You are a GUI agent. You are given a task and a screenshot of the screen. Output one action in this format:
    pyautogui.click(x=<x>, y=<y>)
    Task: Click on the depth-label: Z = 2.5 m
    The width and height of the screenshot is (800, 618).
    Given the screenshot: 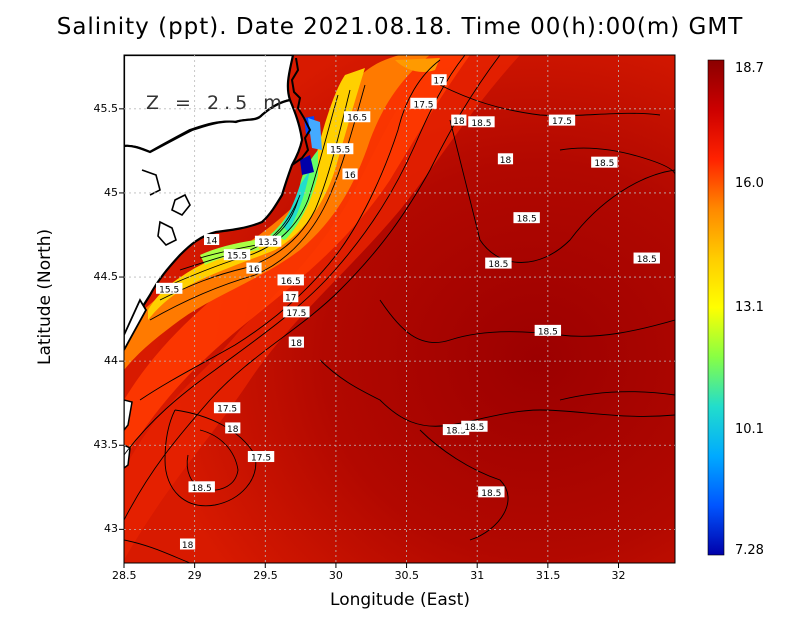 What is the action you would take?
    pyautogui.click(x=216, y=103)
    